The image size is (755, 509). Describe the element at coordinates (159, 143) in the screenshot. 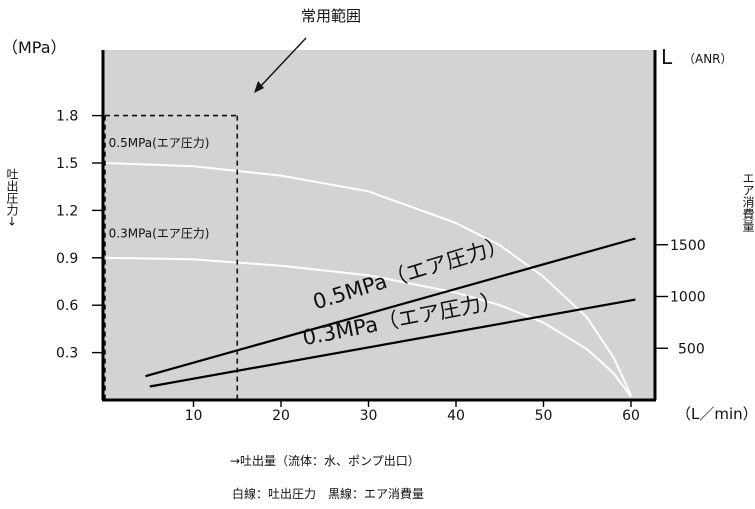

I see `series-label-pressure-0: 0.5MPa(エア圧力)` at that location.